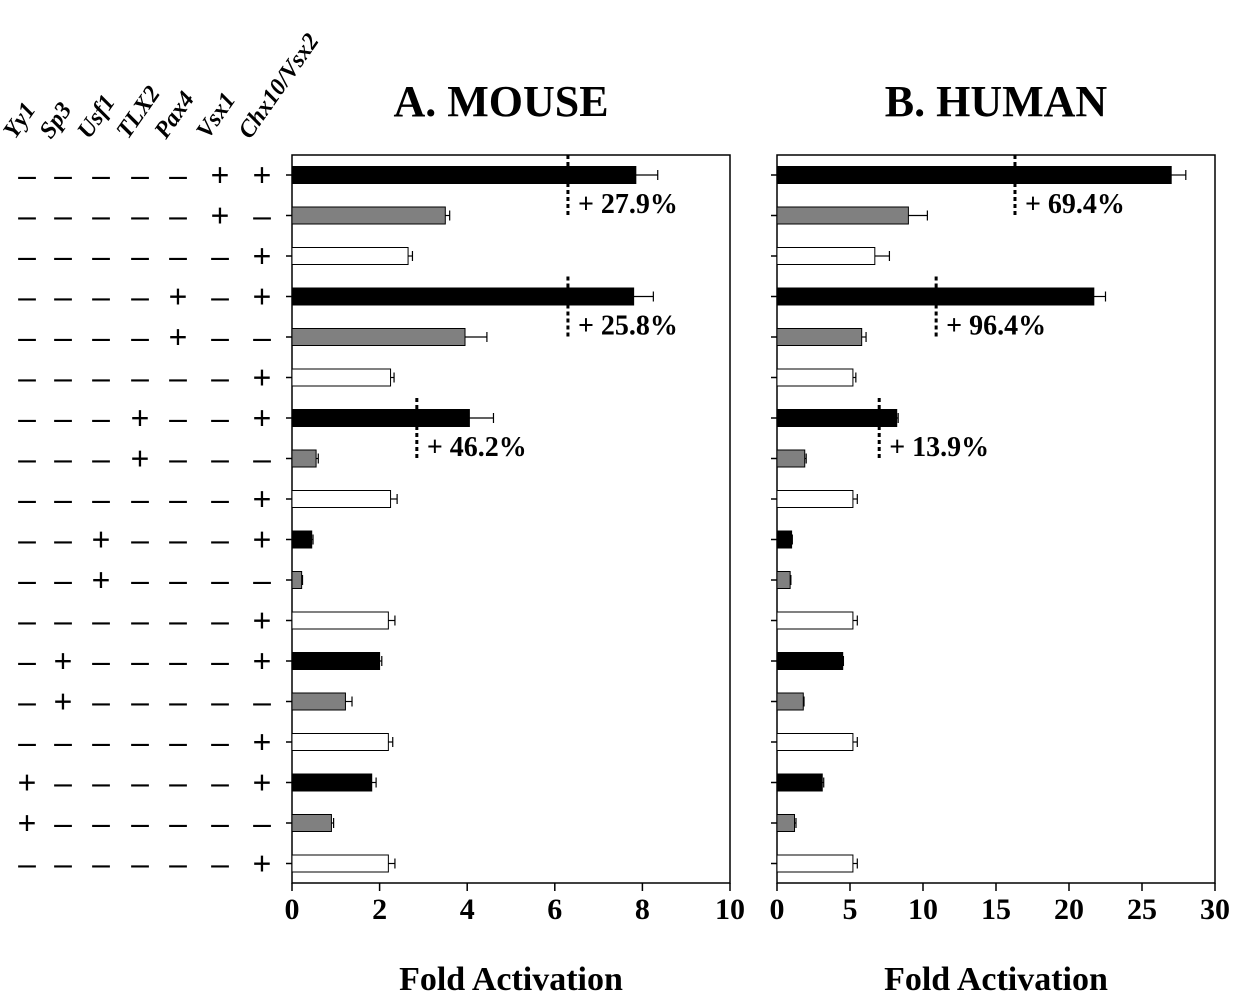 This screenshot has height=999, width=1250. Describe the element at coordinates (642, 909) in the screenshot. I see `x-tick-label: 8` at that location.